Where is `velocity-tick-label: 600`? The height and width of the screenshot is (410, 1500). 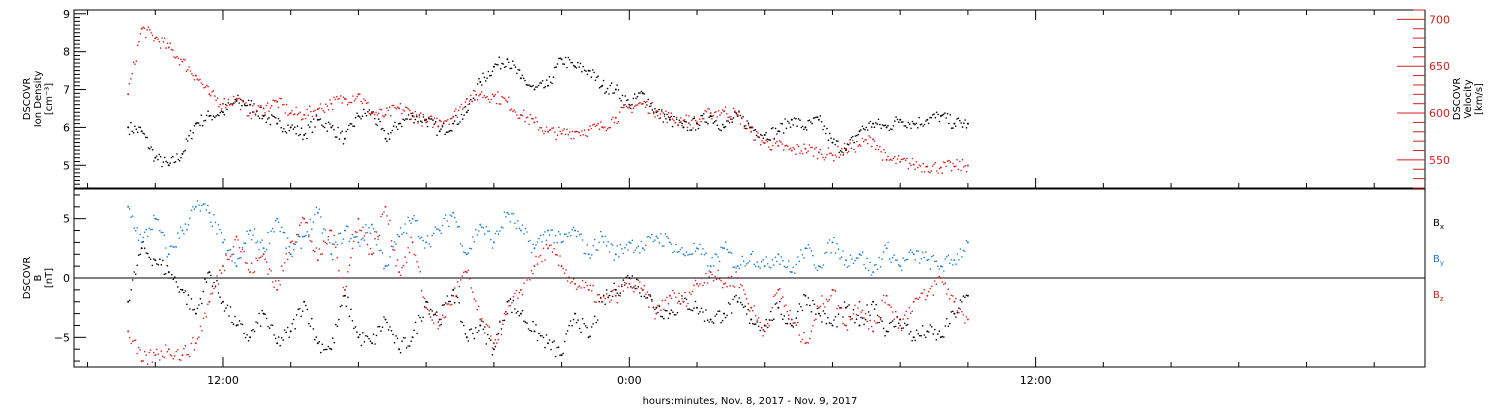
velocity-tick-label: 600 is located at coordinates (1439, 113).